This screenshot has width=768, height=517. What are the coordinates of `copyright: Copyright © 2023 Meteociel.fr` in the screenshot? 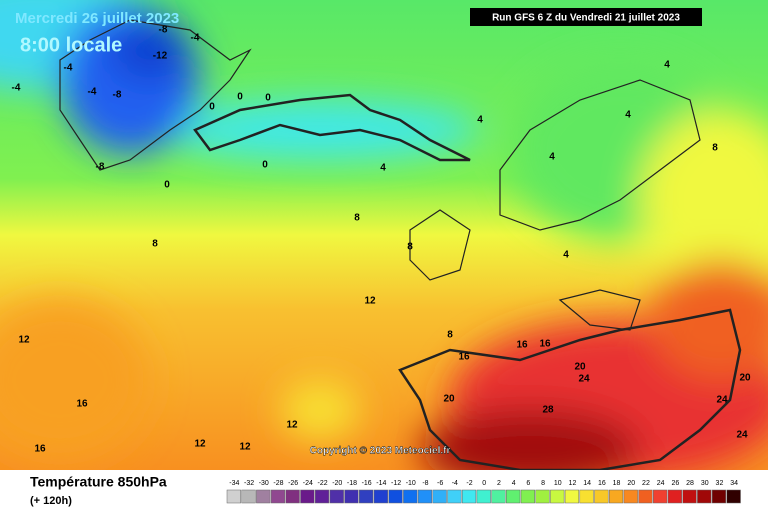 It's located at (380, 451).